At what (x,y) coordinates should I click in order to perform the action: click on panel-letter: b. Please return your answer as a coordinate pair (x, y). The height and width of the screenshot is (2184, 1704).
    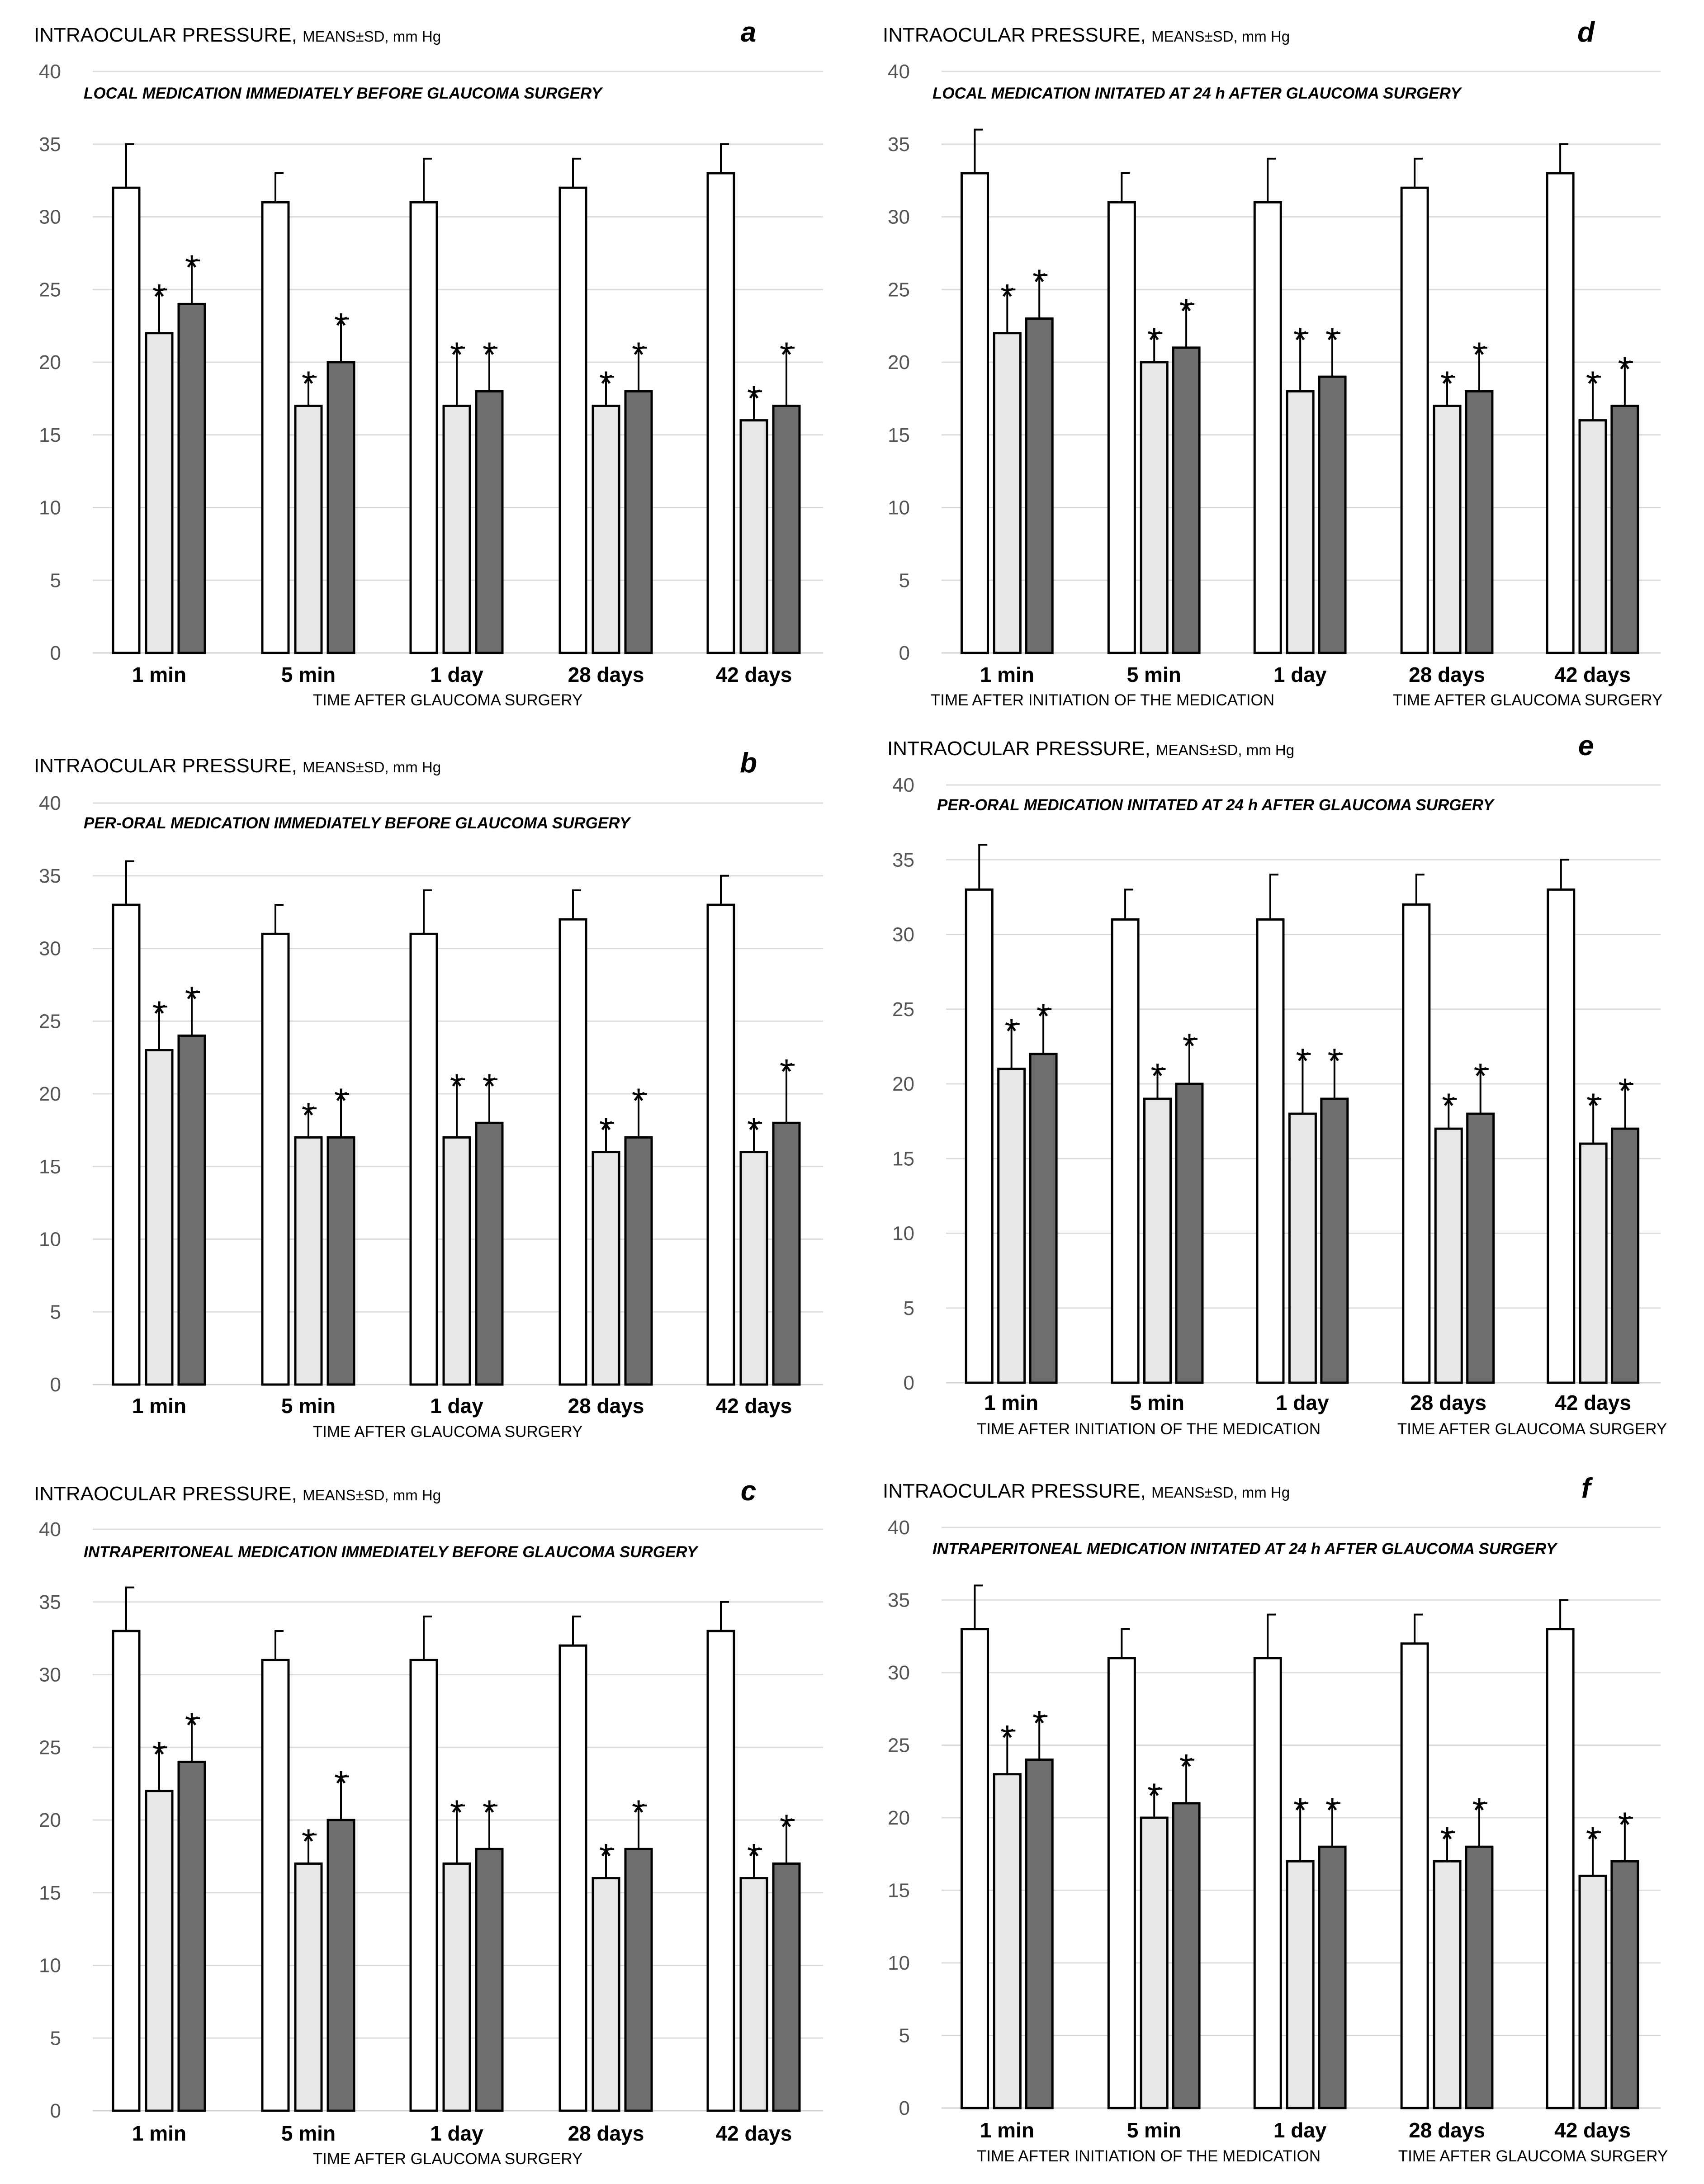
    Looking at the image, I should click on (749, 763).